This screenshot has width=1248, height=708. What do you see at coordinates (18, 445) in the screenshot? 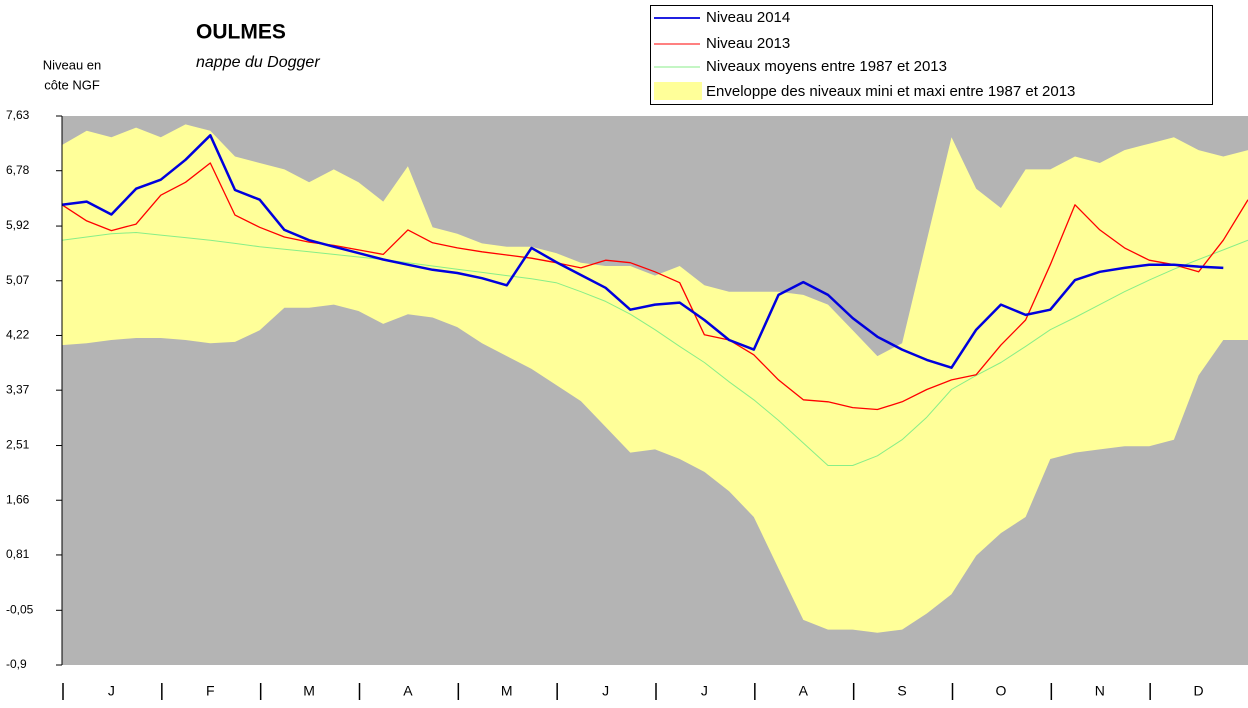
I see `y-tick-label: 2,51` at bounding box center [18, 445].